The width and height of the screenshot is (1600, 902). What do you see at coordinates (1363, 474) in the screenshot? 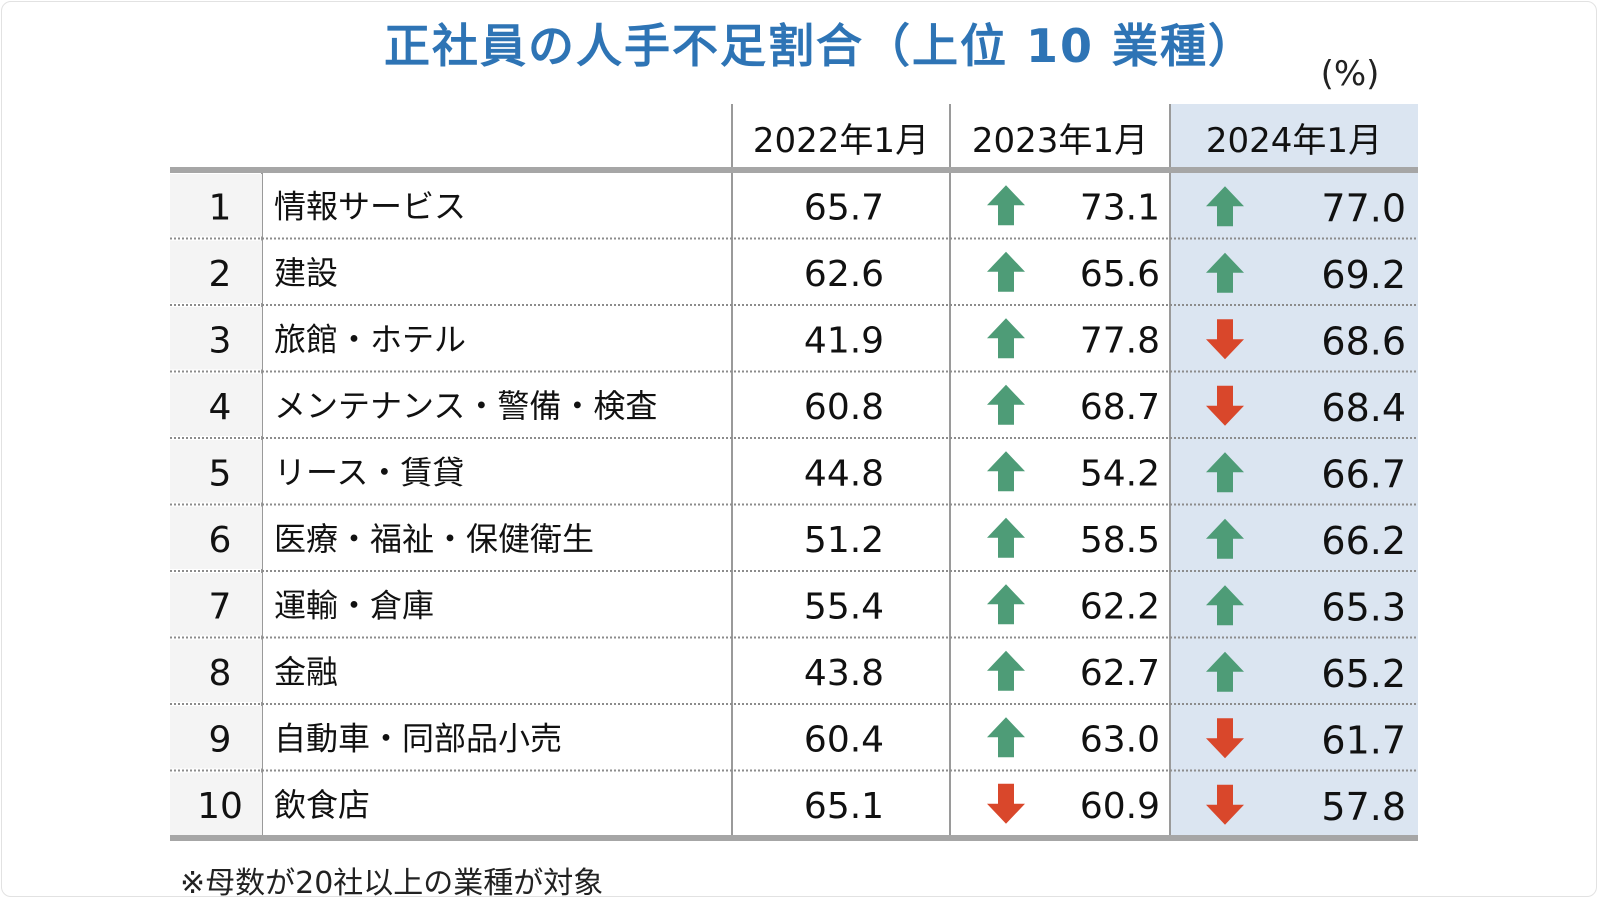
I see `value-label-2024: 66.7` at bounding box center [1363, 474].